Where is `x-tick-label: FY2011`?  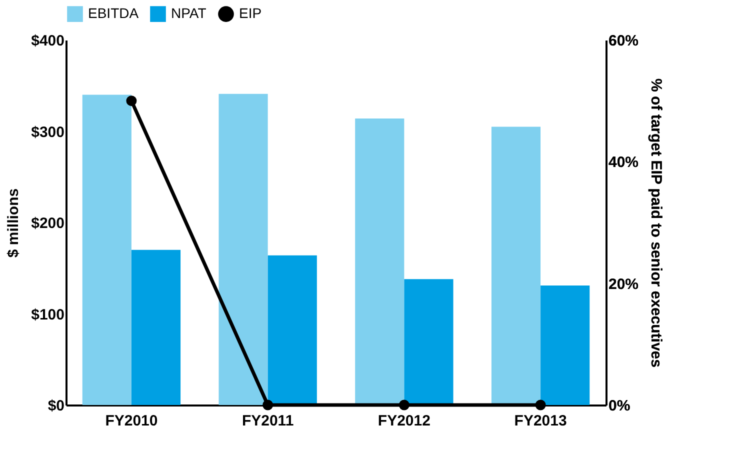
x-tick-label: FY2011 is located at coordinates (268, 421).